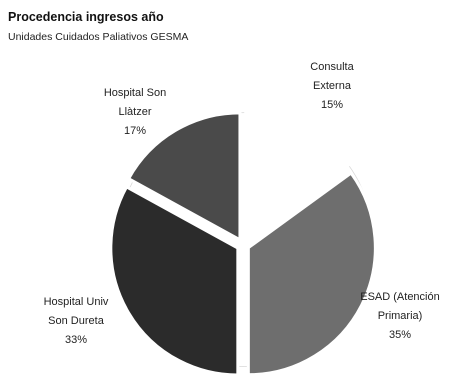 Image resolution: width=469 pixels, height=378 pixels. I want to click on chart-title: Procedencia ingresos año, so click(86, 17).